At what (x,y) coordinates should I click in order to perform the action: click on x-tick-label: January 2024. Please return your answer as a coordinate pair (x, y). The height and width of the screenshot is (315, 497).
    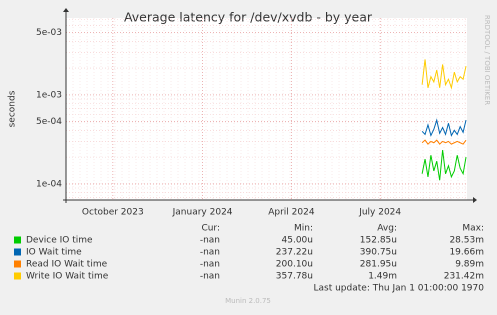
    Looking at the image, I should click on (202, 213).